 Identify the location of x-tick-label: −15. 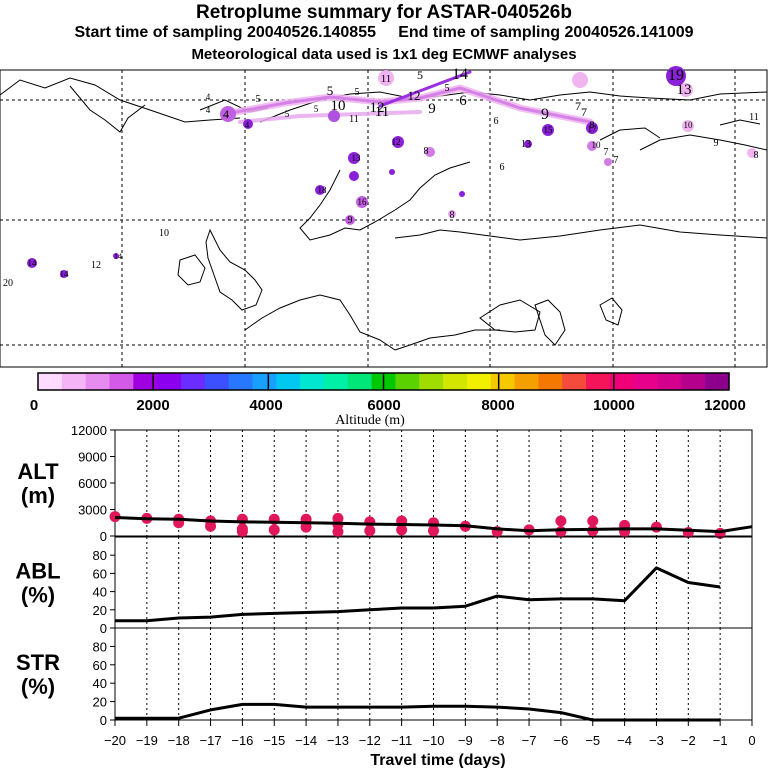
(274, 740).